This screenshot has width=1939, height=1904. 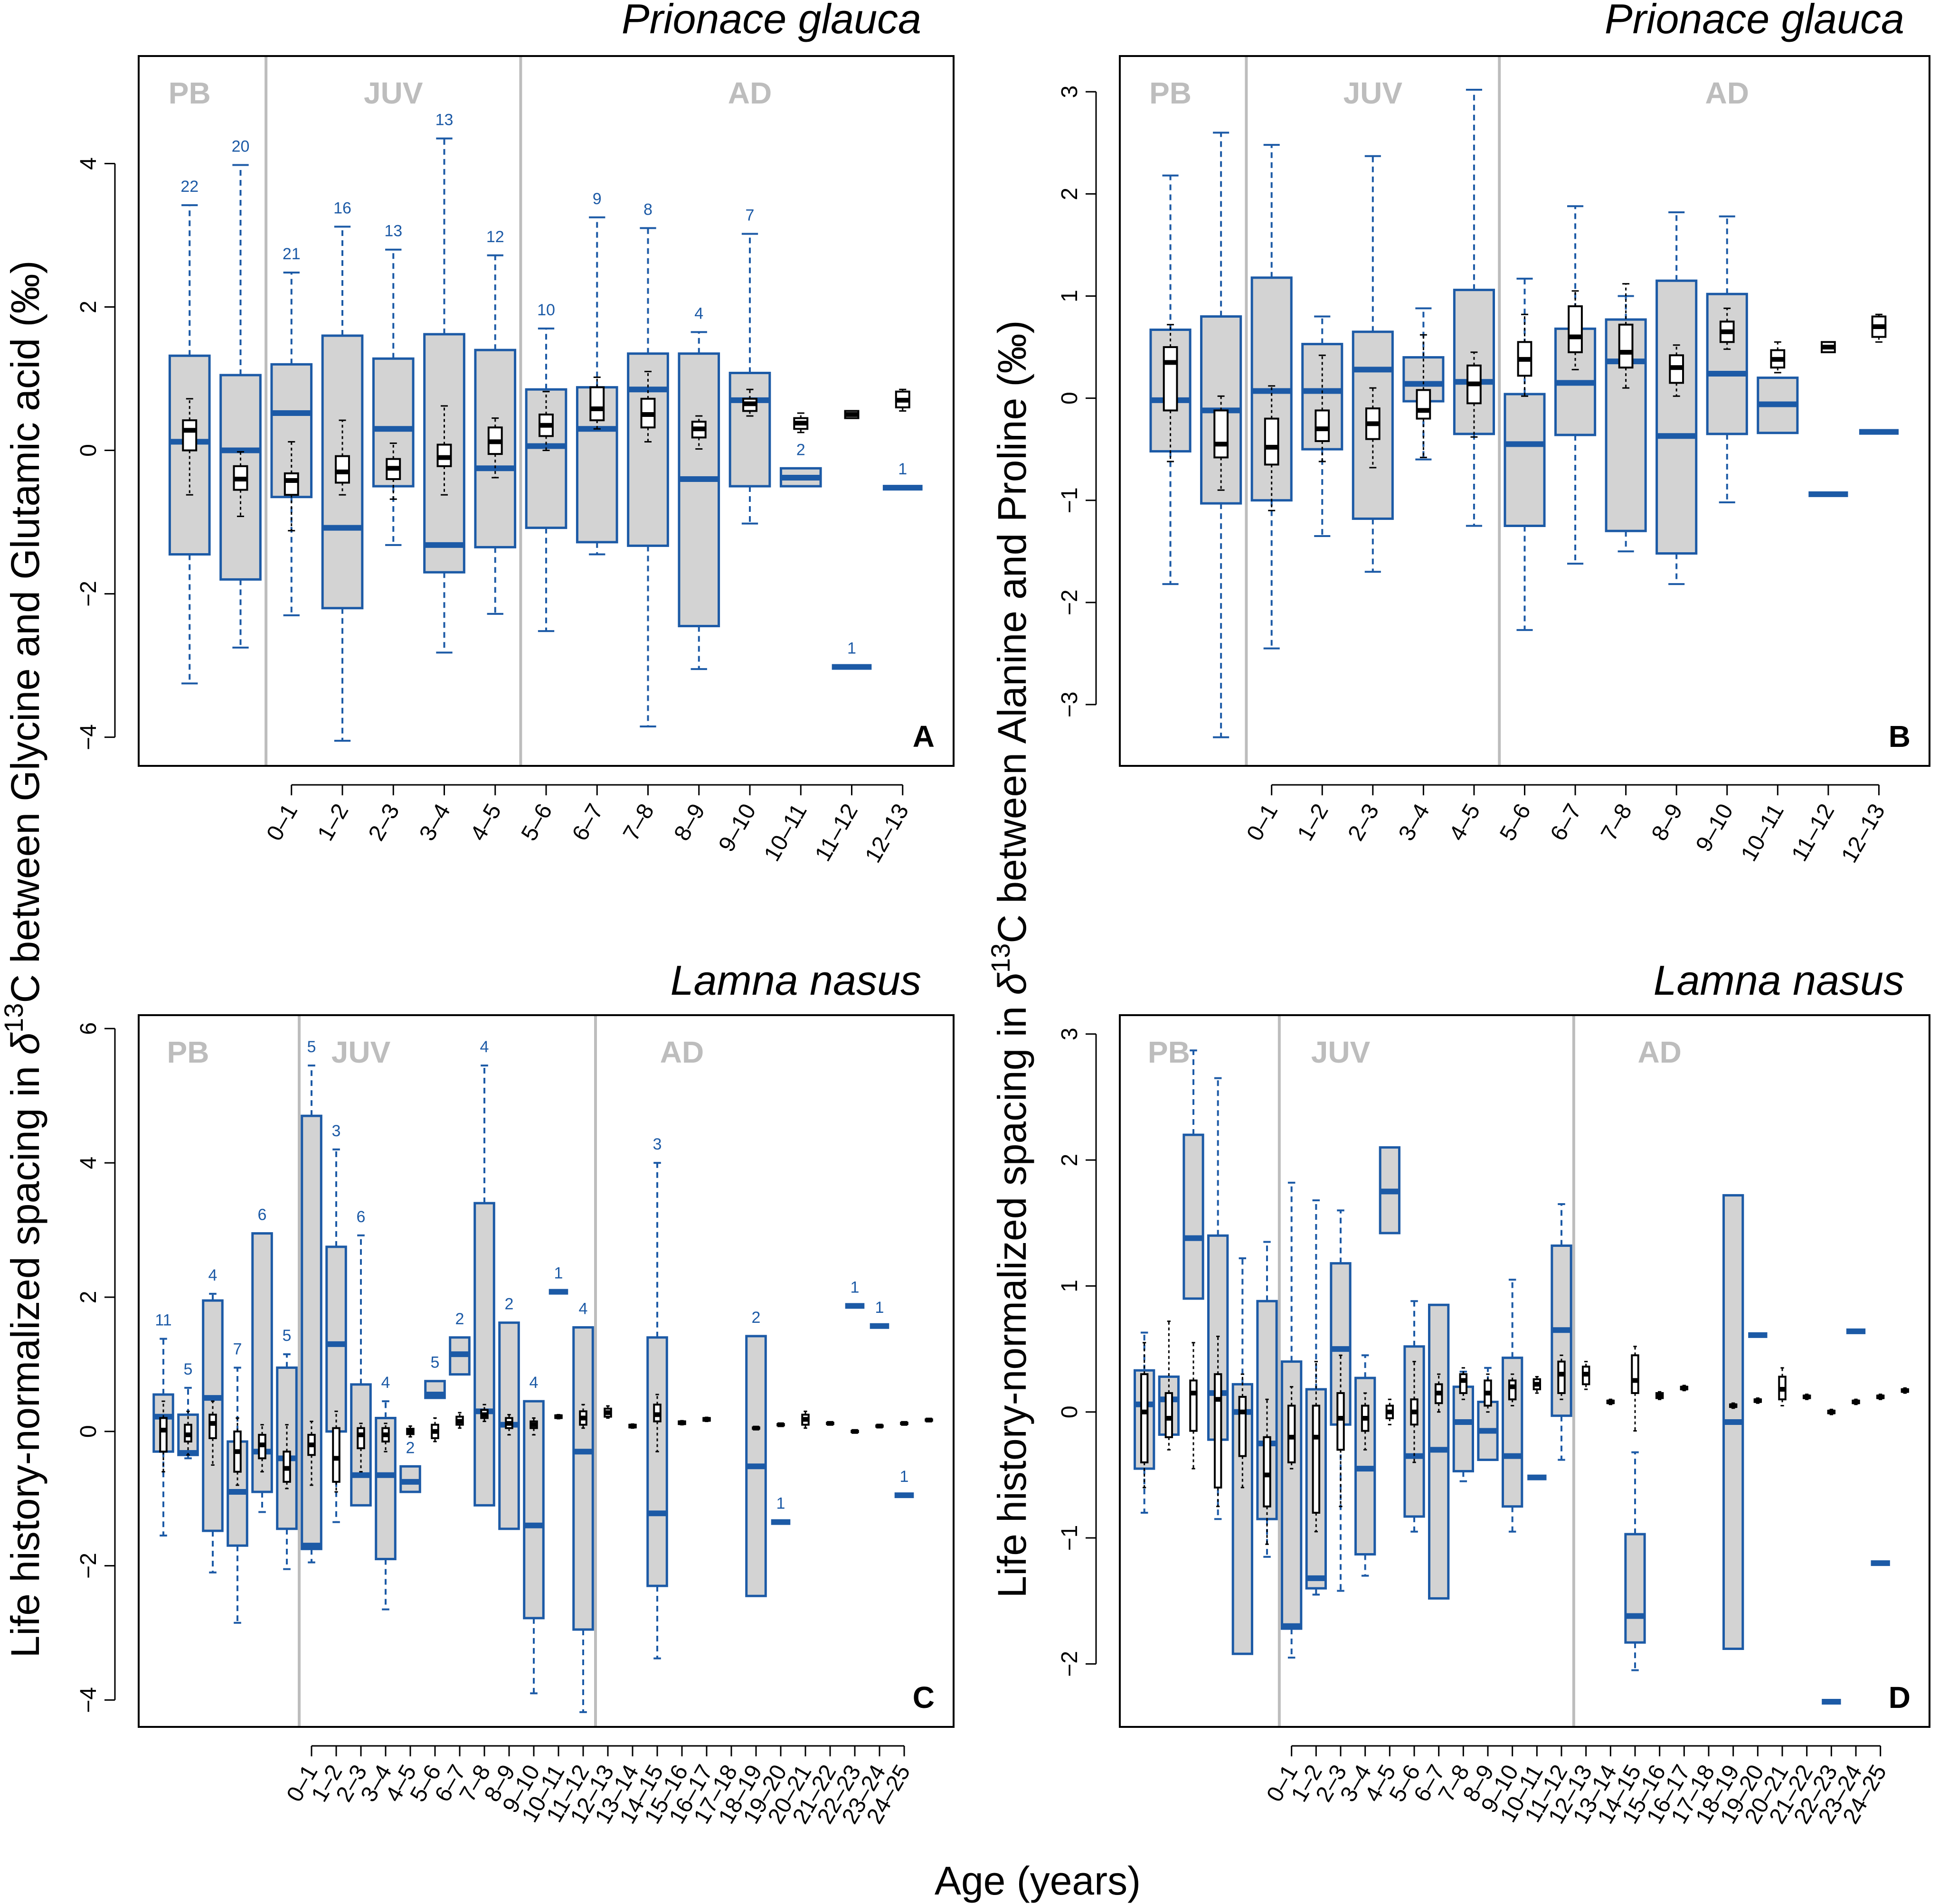 I want to click on boxplot: 16, so click(x=342, y=471).